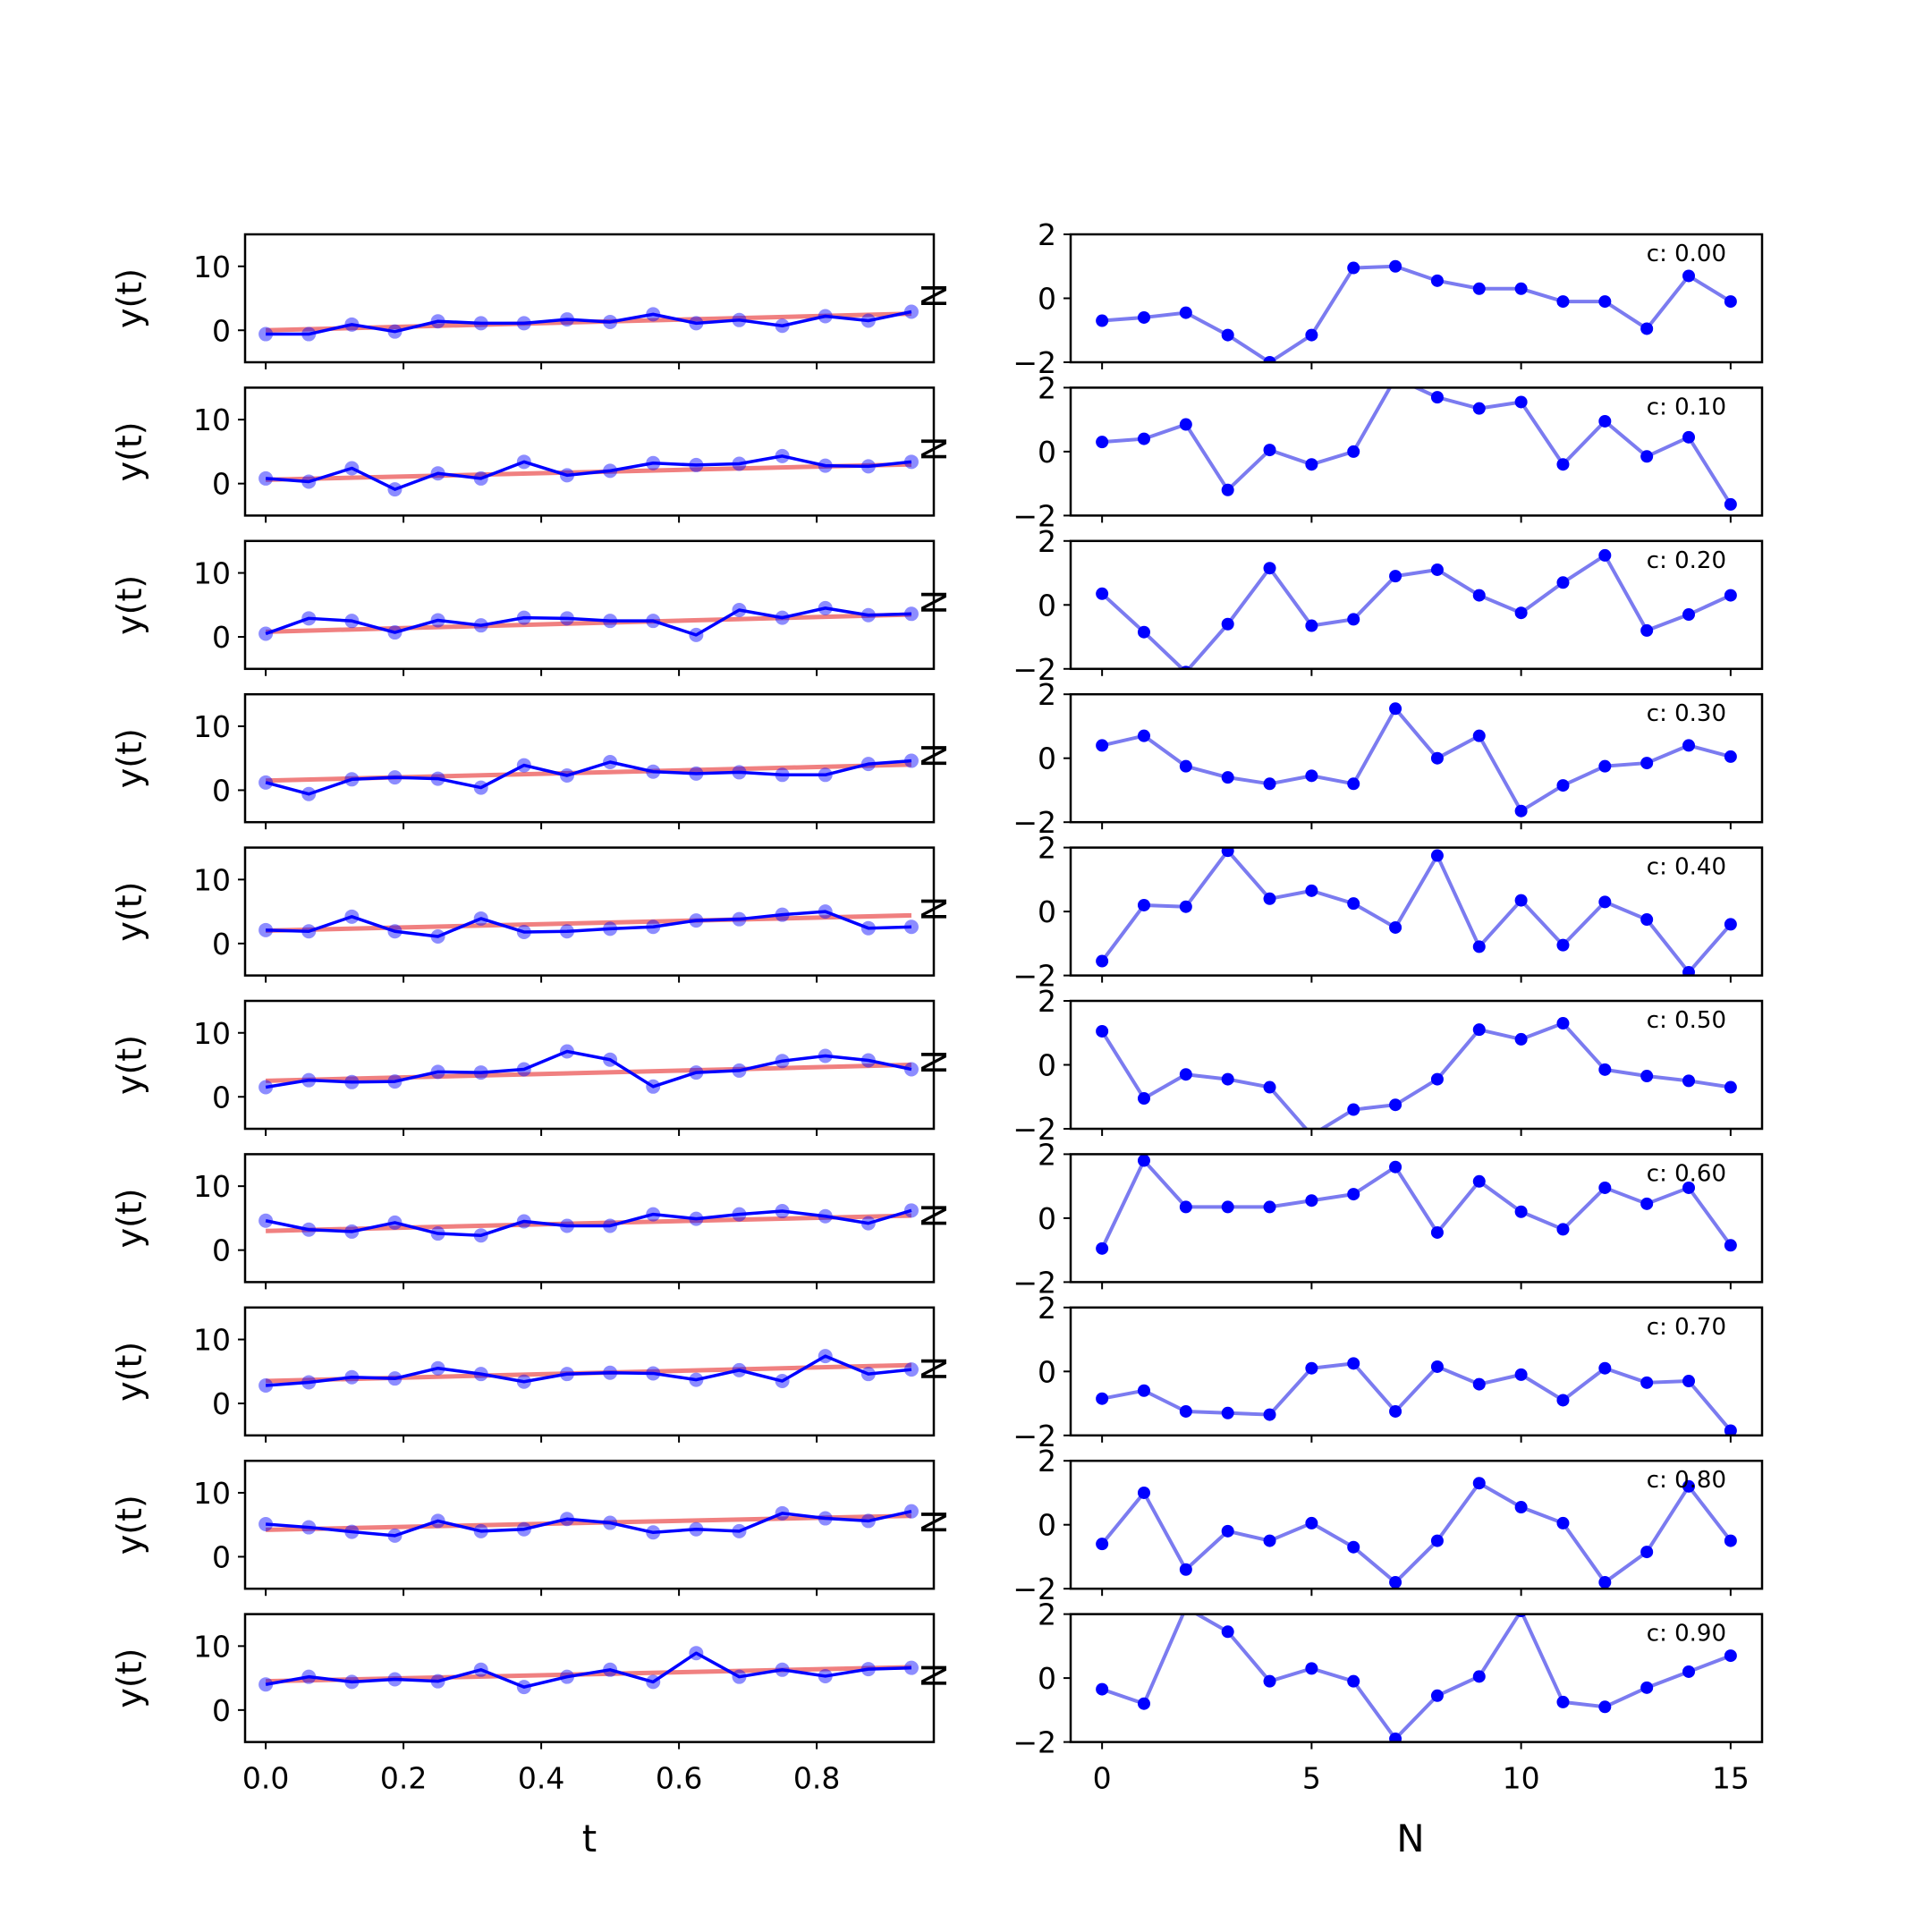 This screenshot has height=1932, width=1932. What do you see at coordinates (541, 1778) in the screenshot?
I see `x-tick-label: 0.4` at bounding box center [541, 1778].